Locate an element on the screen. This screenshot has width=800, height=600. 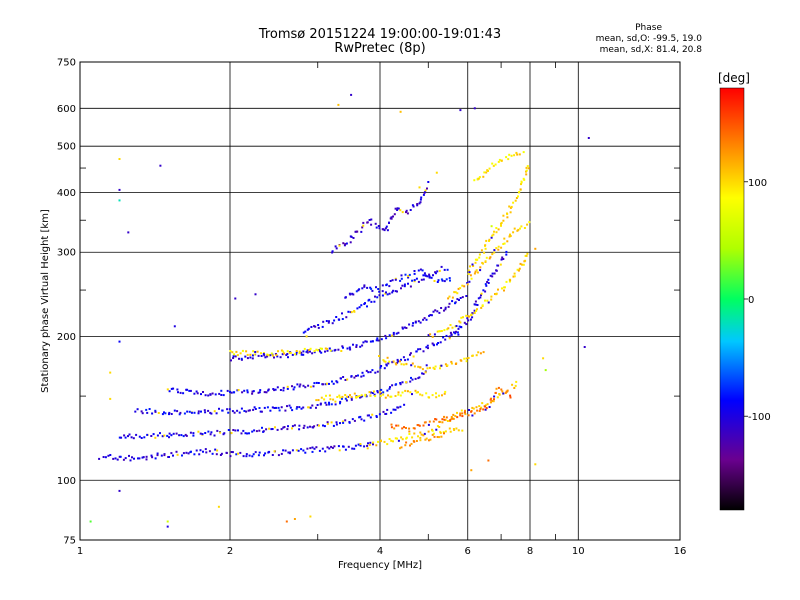
y-tick-label: 100 is located at coordinates (66, 481).